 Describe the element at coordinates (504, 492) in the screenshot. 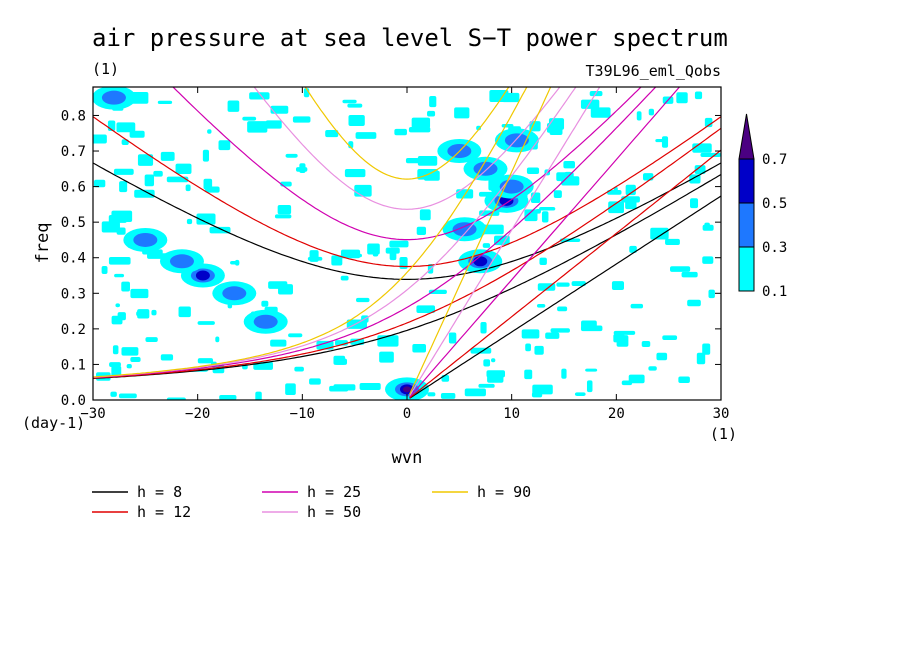

I see `legend-label: h = 90` at that location.